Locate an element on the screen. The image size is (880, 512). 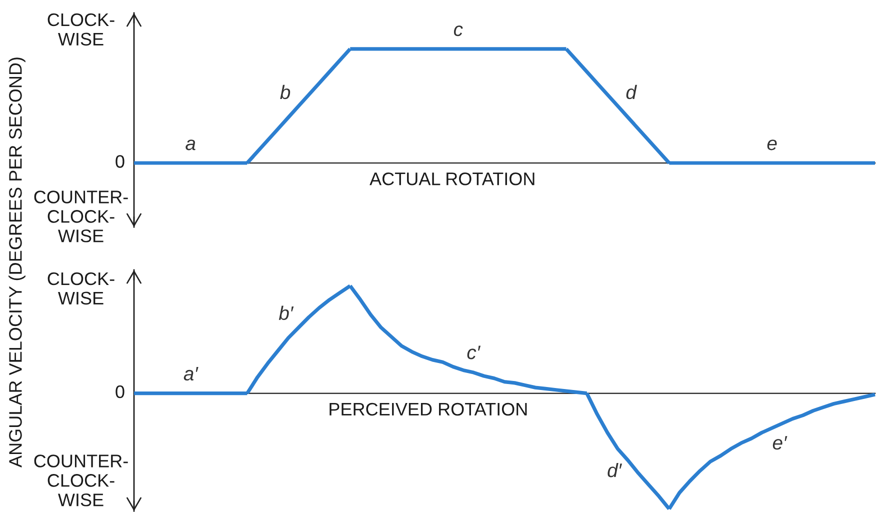
series-label: a′ is located at coordinates (191, 373).